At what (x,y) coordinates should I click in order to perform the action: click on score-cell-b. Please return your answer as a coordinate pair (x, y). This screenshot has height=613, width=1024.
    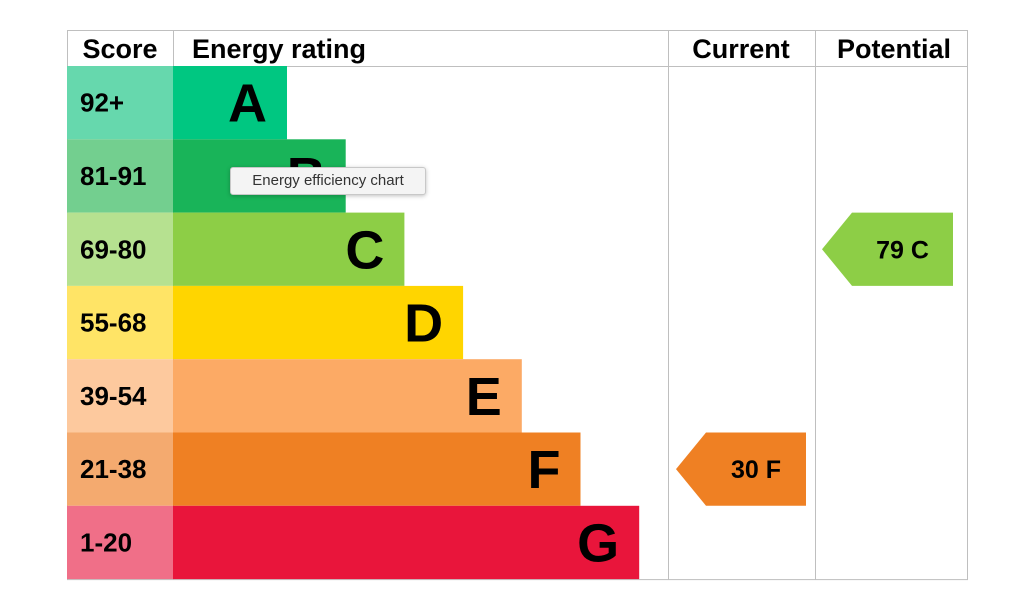
    Looking at the image, I should click on (120, 176).